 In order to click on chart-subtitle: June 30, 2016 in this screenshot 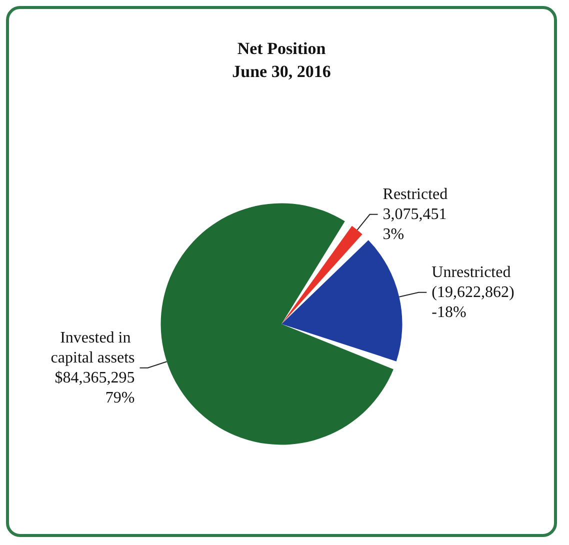, I will do `click(281, 71)`.